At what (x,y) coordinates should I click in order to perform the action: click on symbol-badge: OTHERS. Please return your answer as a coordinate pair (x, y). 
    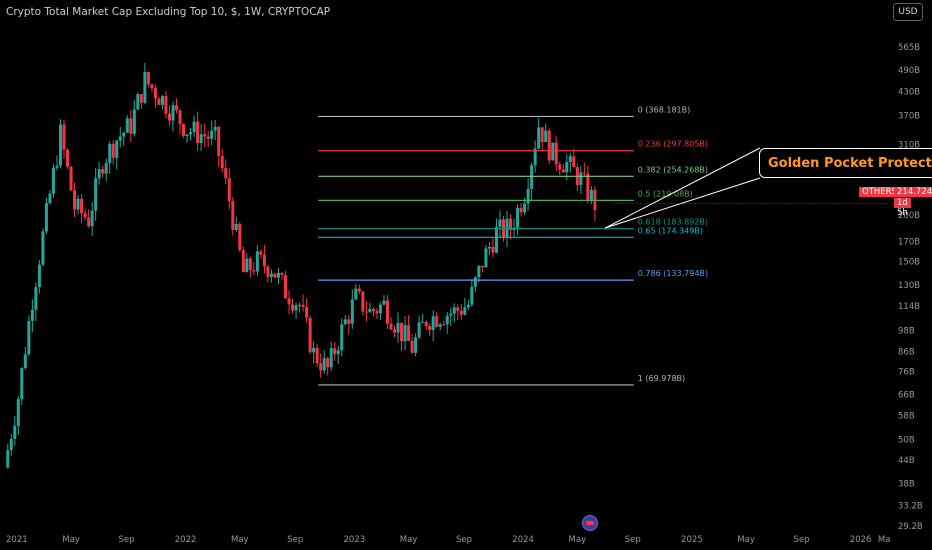
    Looking at the image, I should click on (879, 192).